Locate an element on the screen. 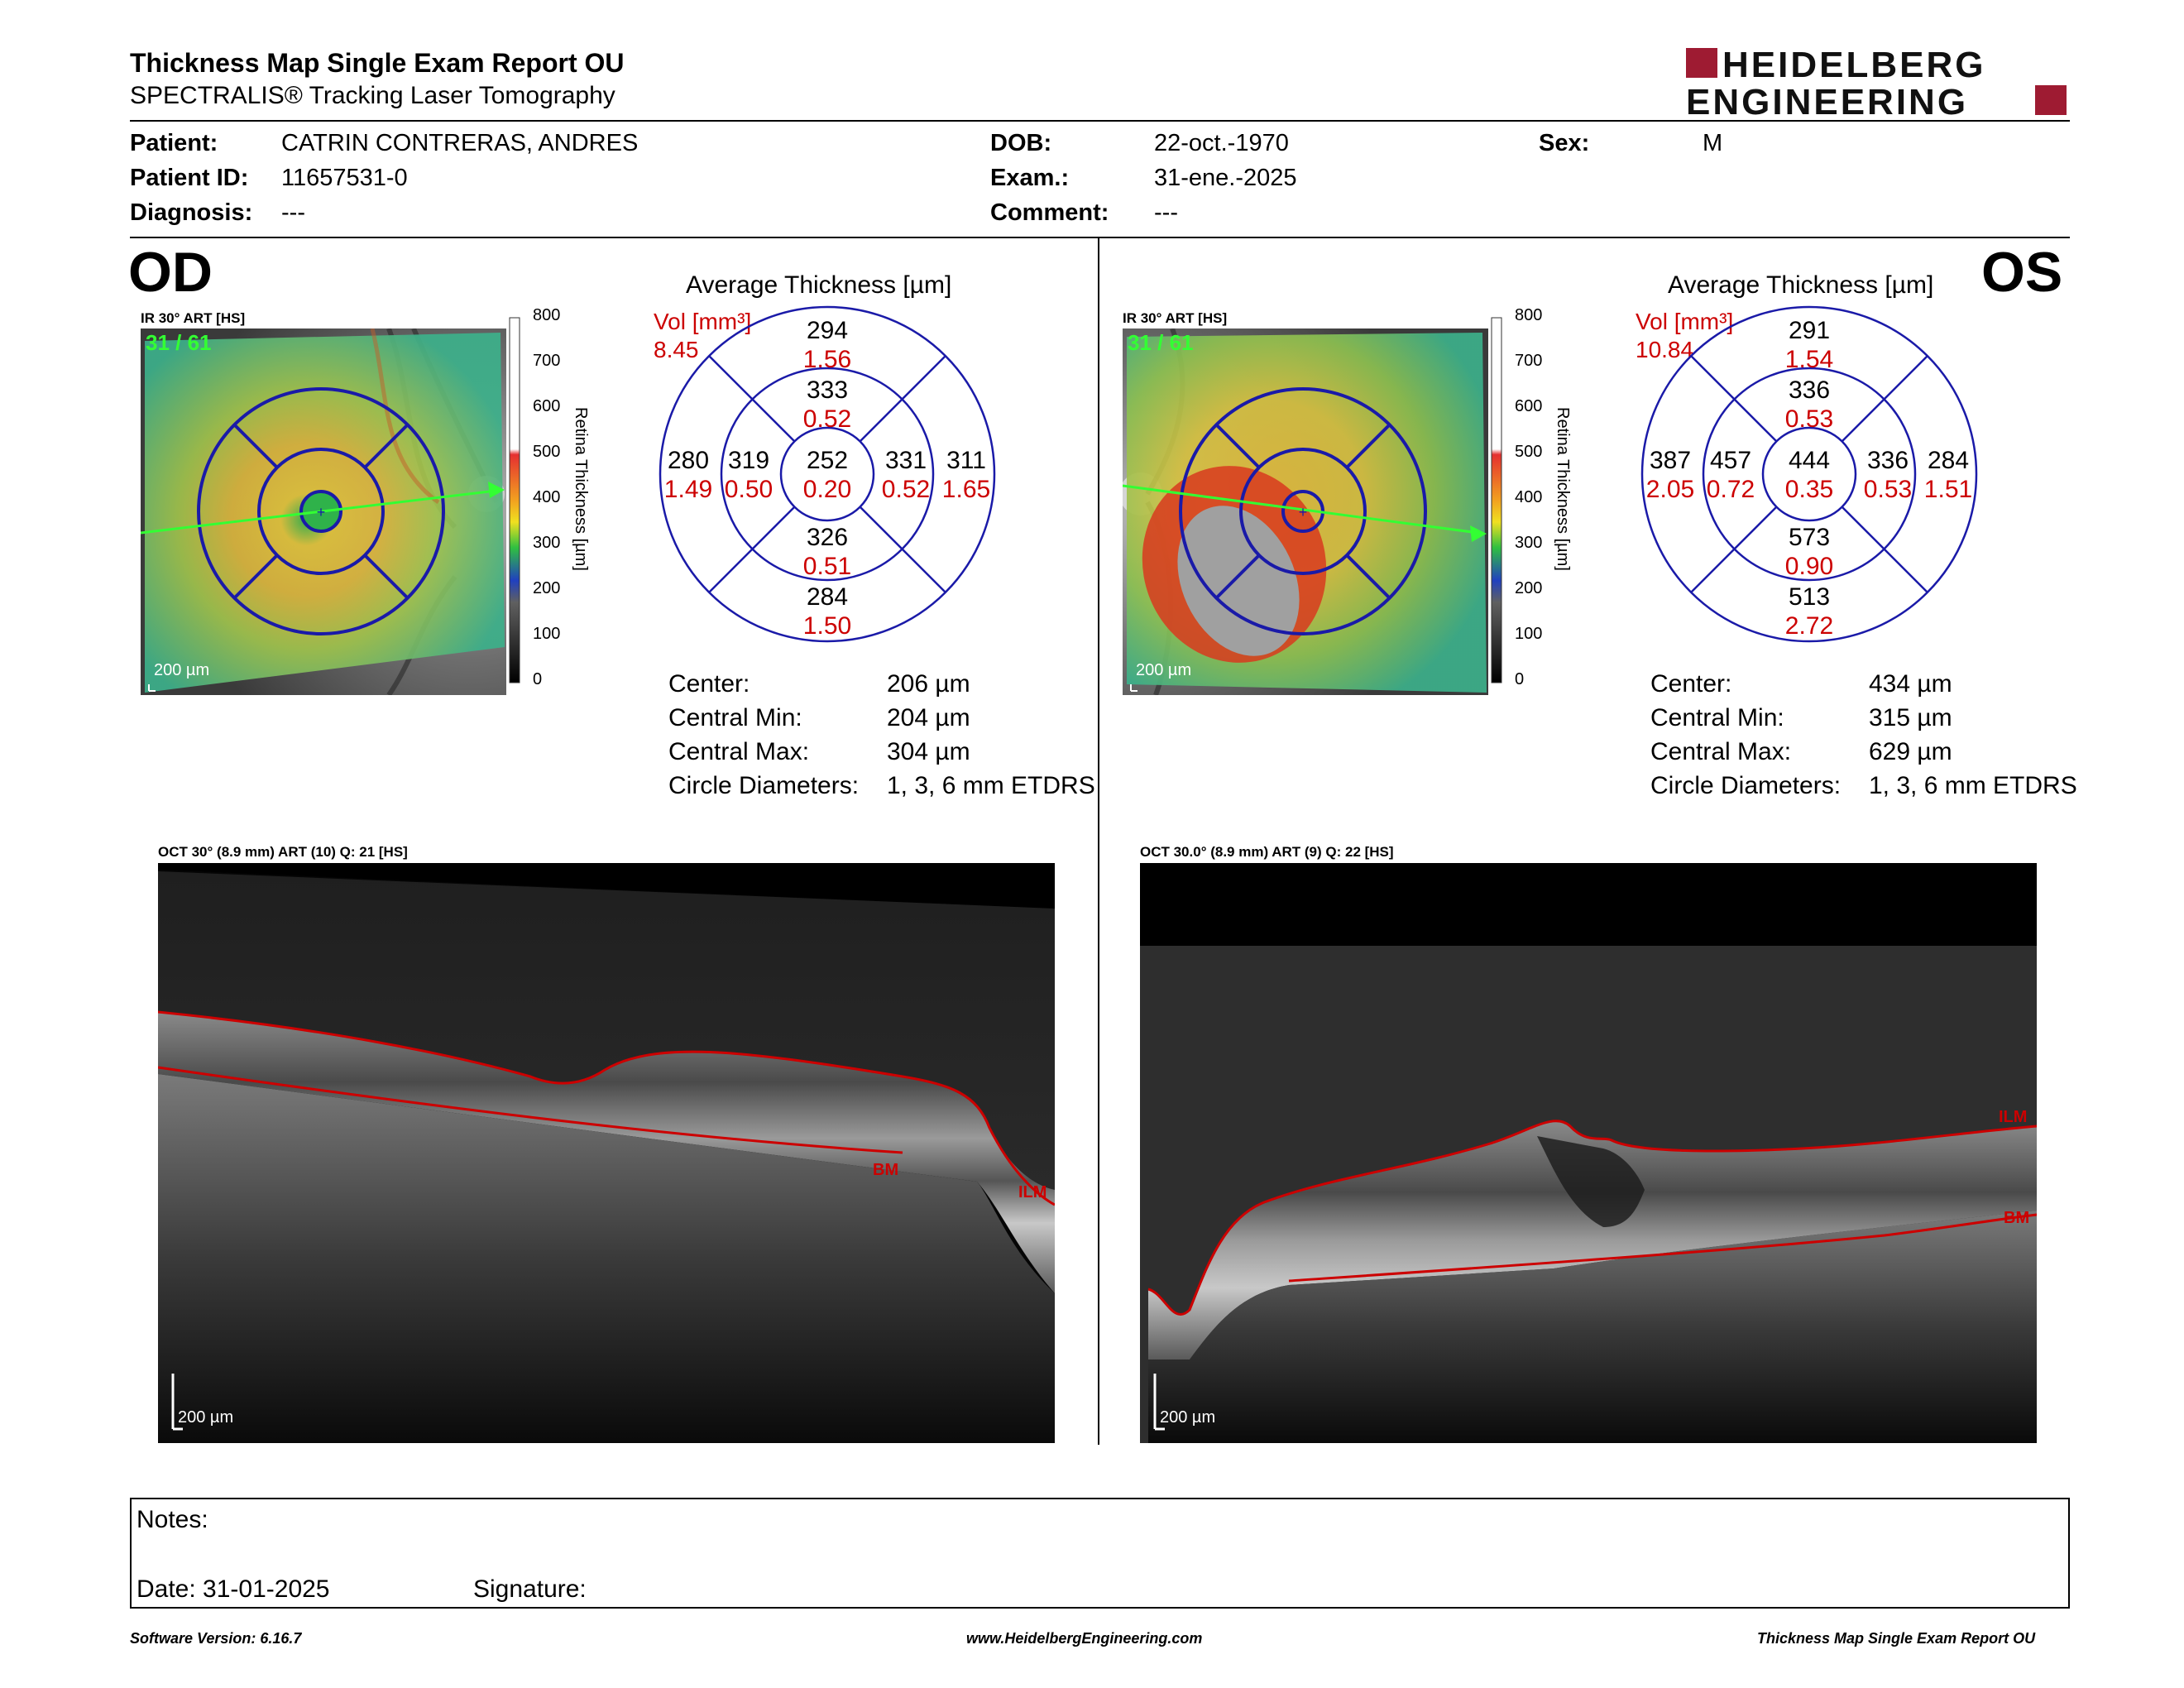 The width and height of the screenshot is (2184, 1688). od-inner-inf-thickness: 326 is located at coordinates (827, 537).